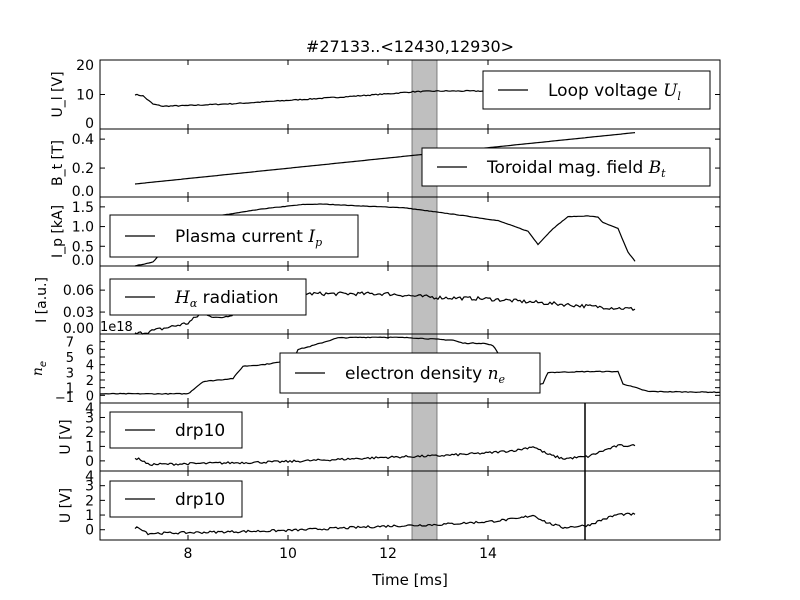  Describe the element at coordinates (78, 313) in the screenshot. I see `y-tick-label: 0.03` at that location.